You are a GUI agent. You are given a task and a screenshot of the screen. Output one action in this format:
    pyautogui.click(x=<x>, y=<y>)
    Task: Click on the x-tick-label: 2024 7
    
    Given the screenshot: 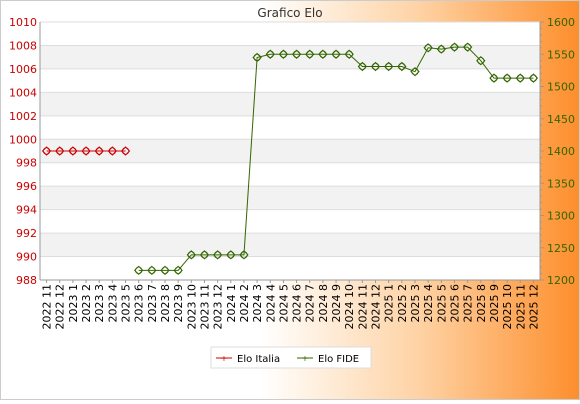 What is the action you would take?
    pyautogui.click(x=310, y=303)
    